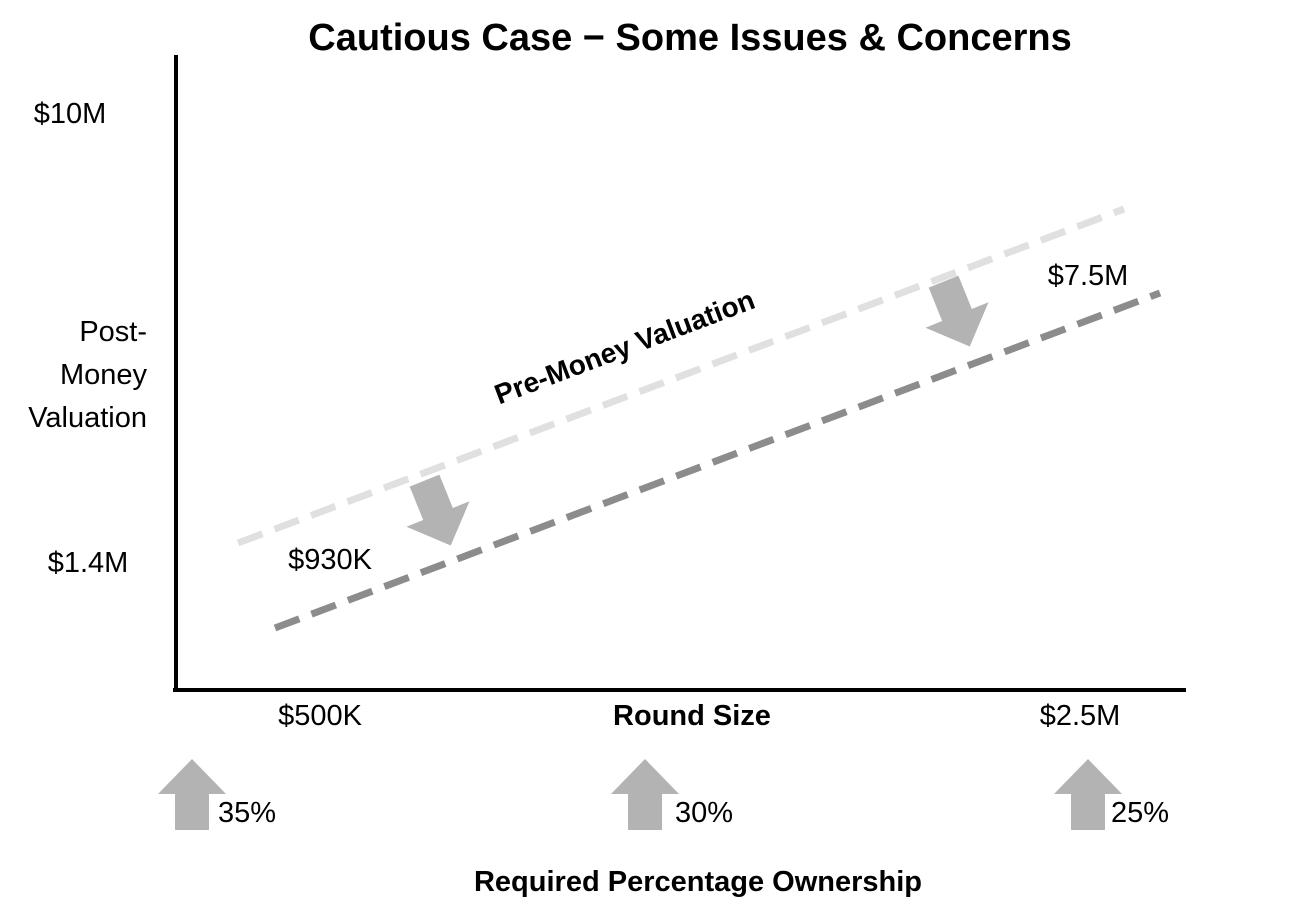 This screenshot has height=908, width=1306. Describe the element at coordinates (320, 716) in the screenshot. I see `x-tick-label-left: $500K` at that location.